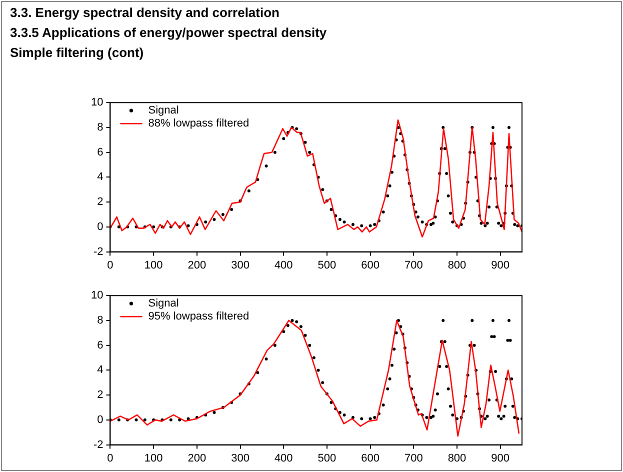 This screenshot has height=472, width=623. I want to click on chart-title: 3.3. Energy spectral density and correlation, so click(145, 12).